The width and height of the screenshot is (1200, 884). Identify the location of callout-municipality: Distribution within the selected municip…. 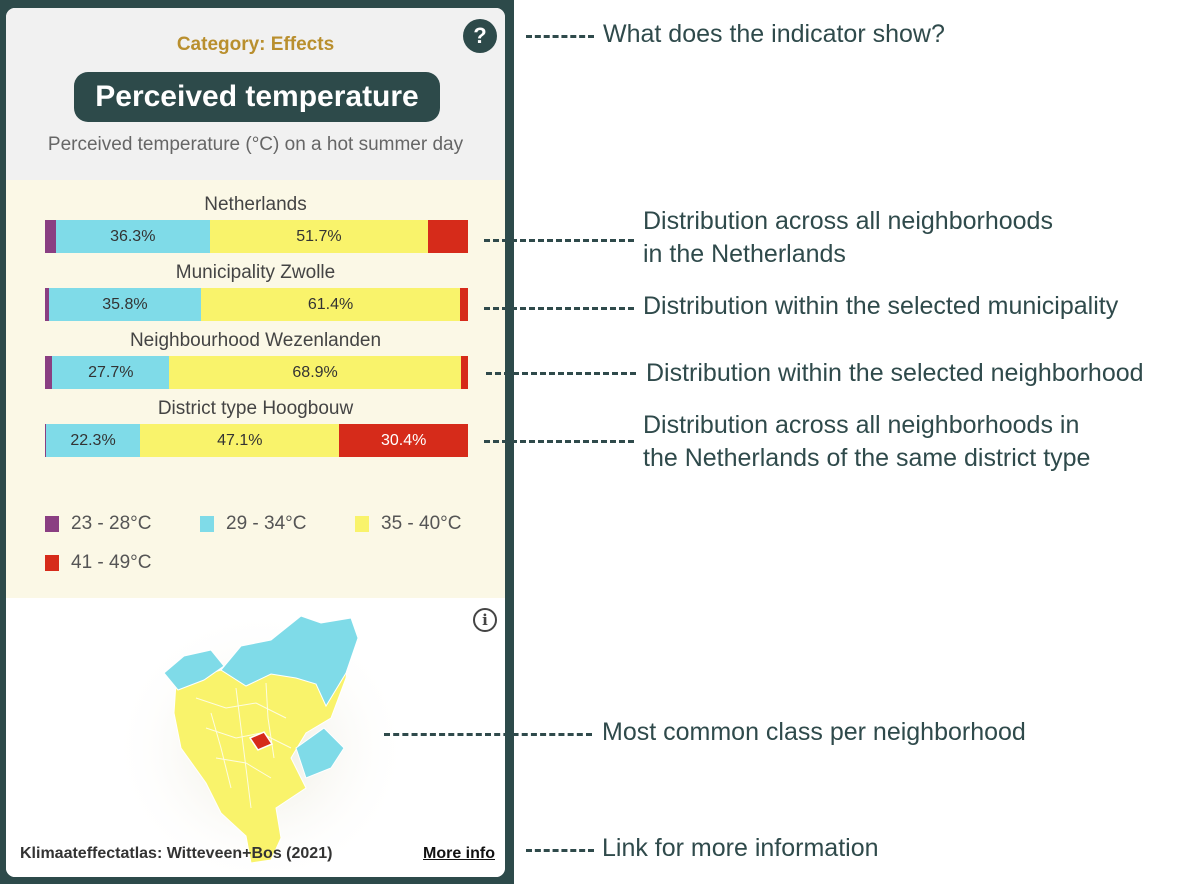
(881, 306).